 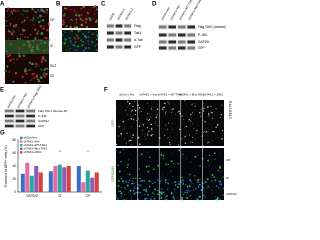 I want to click on blot-band, so click(x=127, y=40).